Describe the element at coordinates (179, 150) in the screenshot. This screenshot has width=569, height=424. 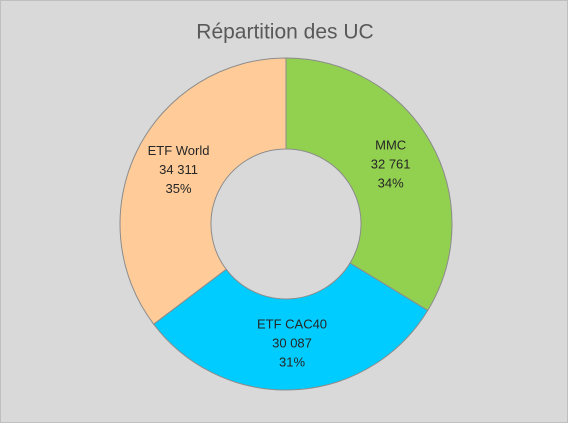
I see `category-label: ETF World` at that location.